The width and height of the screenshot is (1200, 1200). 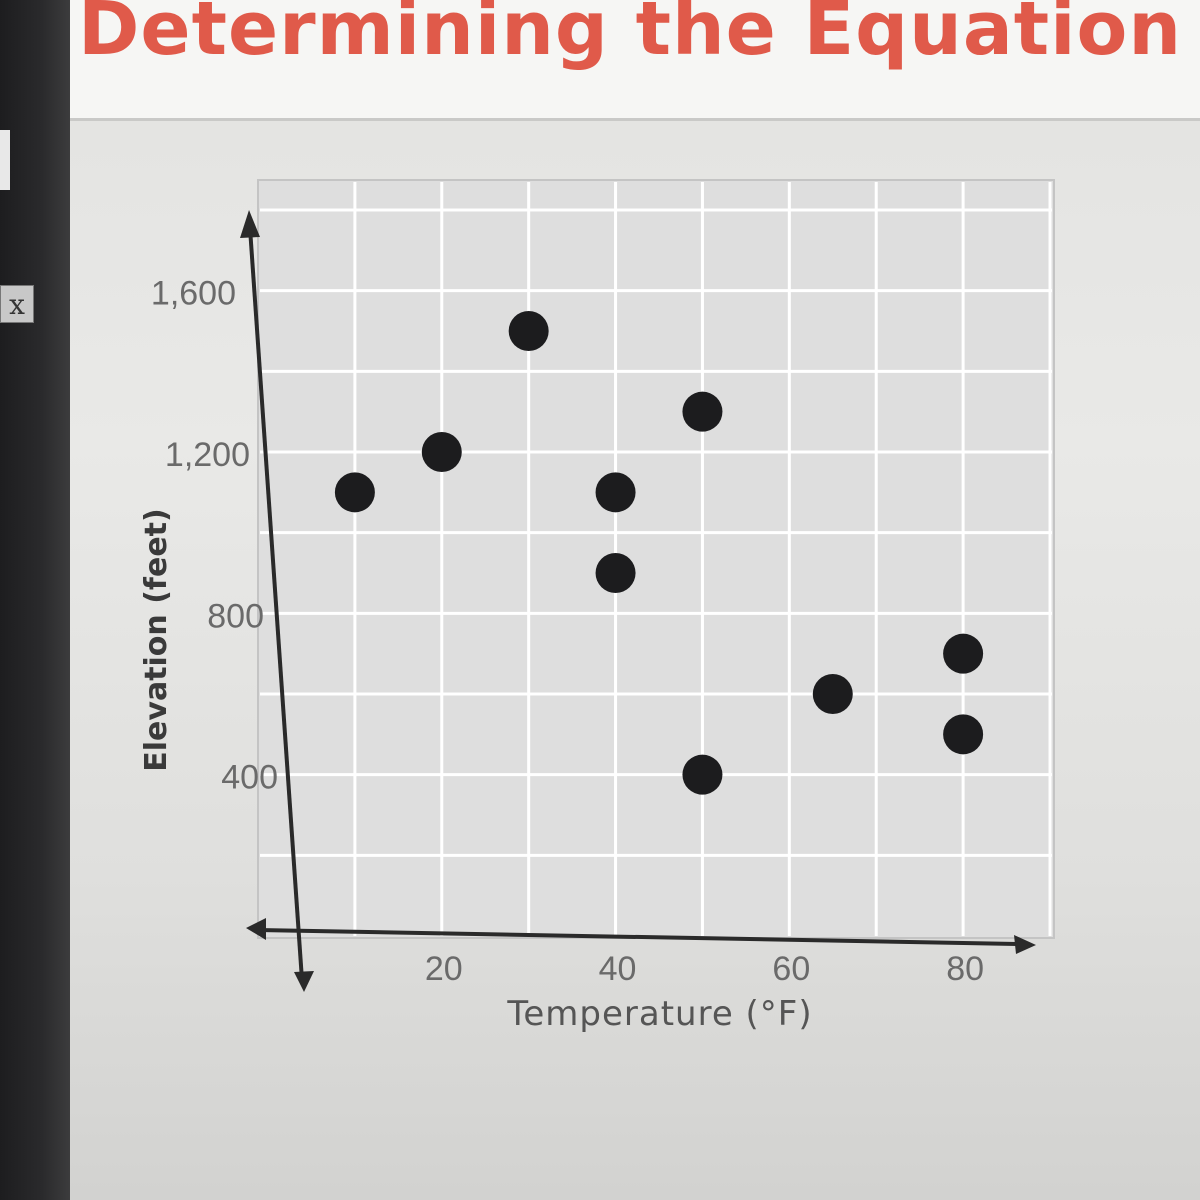 I want to click on x-axis-title: Temperature (°F), so click(x=659, y=1014).